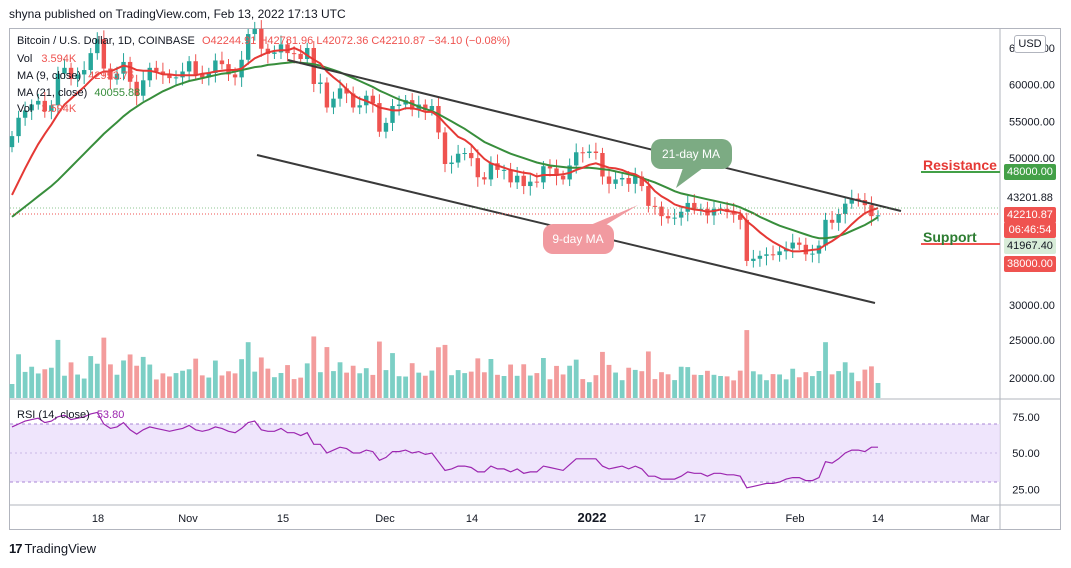 This screenshot has width=1071, height=568. What do you see at coordinates (1026, 490) in the screenshot?
I see `rsi-tick-label: 25.00` at bounding box center [1026, 490].